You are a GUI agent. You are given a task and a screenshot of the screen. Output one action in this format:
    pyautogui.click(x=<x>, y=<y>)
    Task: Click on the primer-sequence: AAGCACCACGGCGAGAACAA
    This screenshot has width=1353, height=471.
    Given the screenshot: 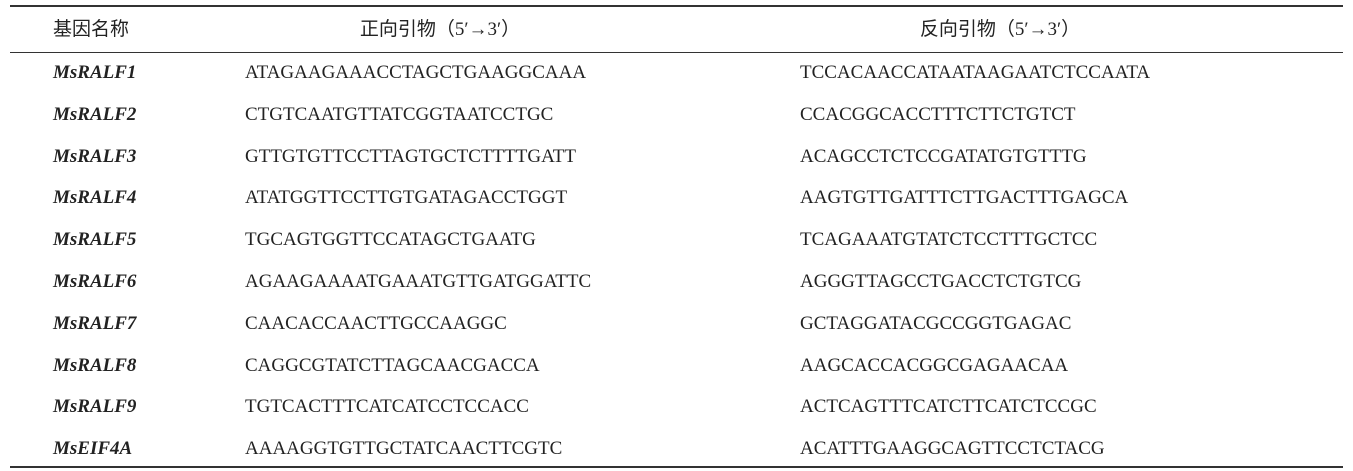 What is the action you would take?
    pyautogui.click(x=934, y=365)
    